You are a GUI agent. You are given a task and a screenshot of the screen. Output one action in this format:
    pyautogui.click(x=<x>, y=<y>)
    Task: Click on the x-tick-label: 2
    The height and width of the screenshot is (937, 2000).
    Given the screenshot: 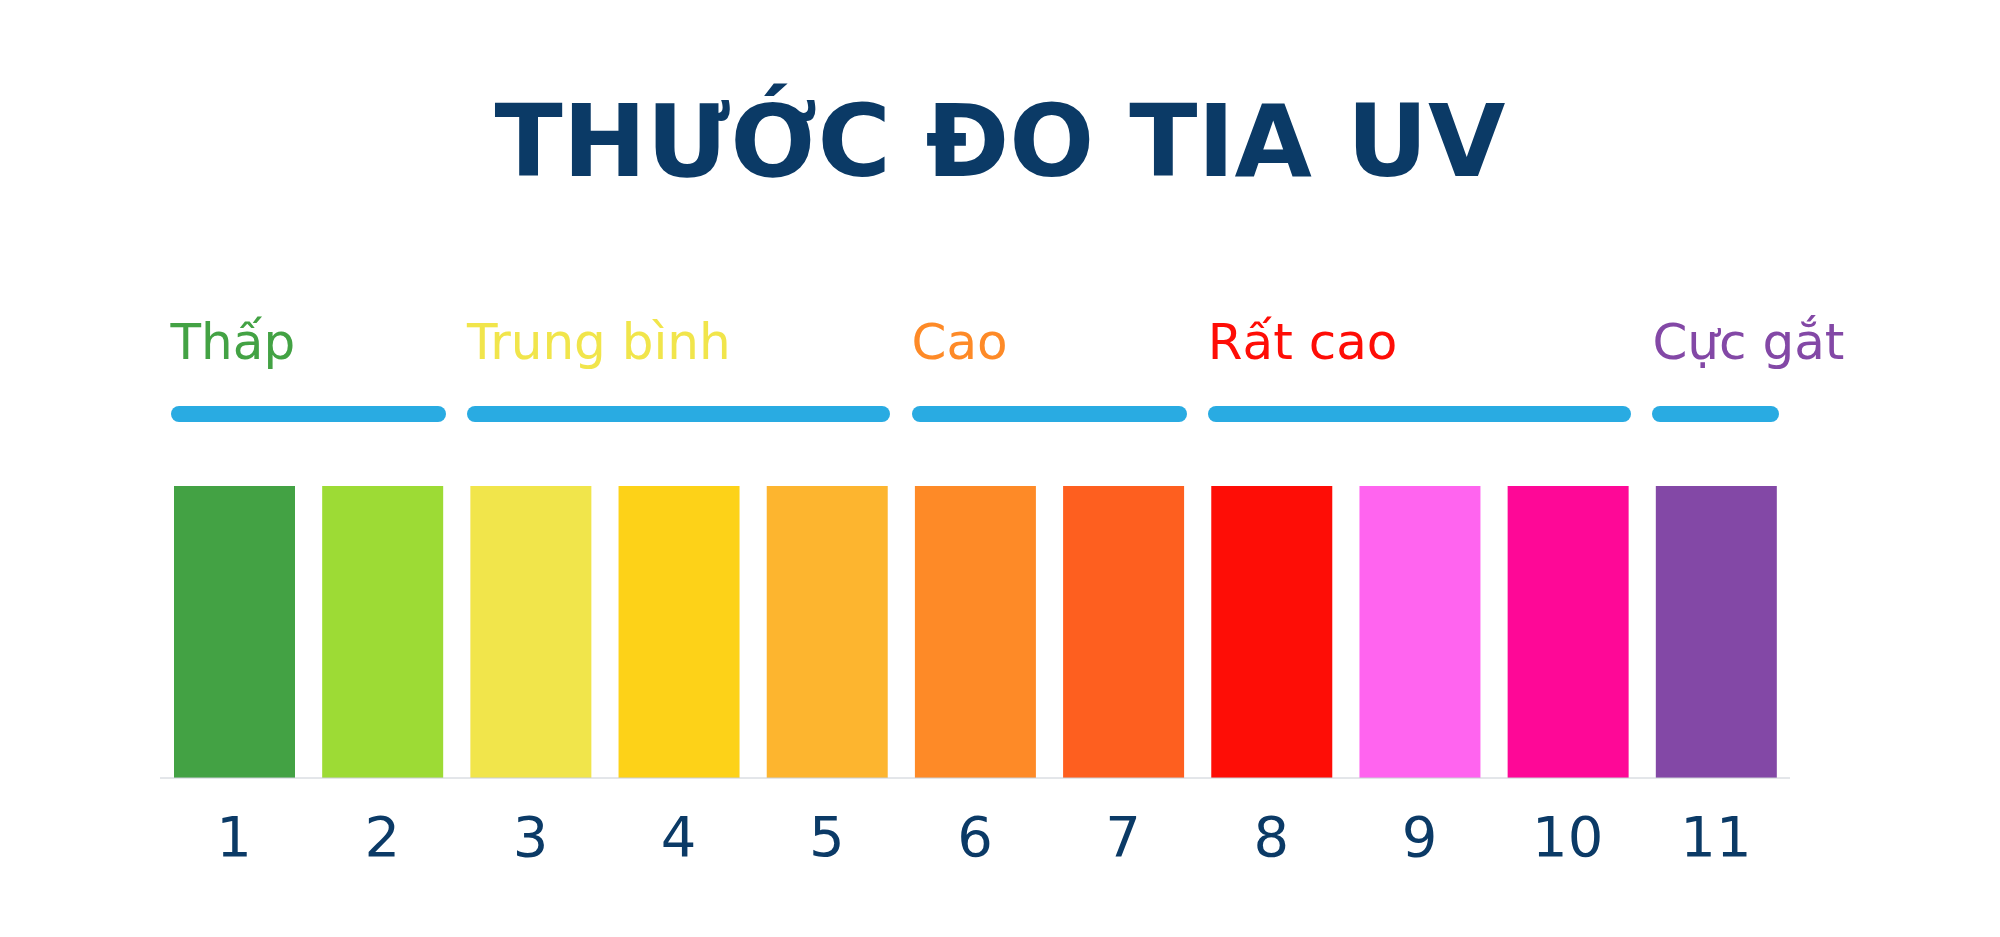 What is the action you would take?
    pyautogui.click(x=382, y=836)
    